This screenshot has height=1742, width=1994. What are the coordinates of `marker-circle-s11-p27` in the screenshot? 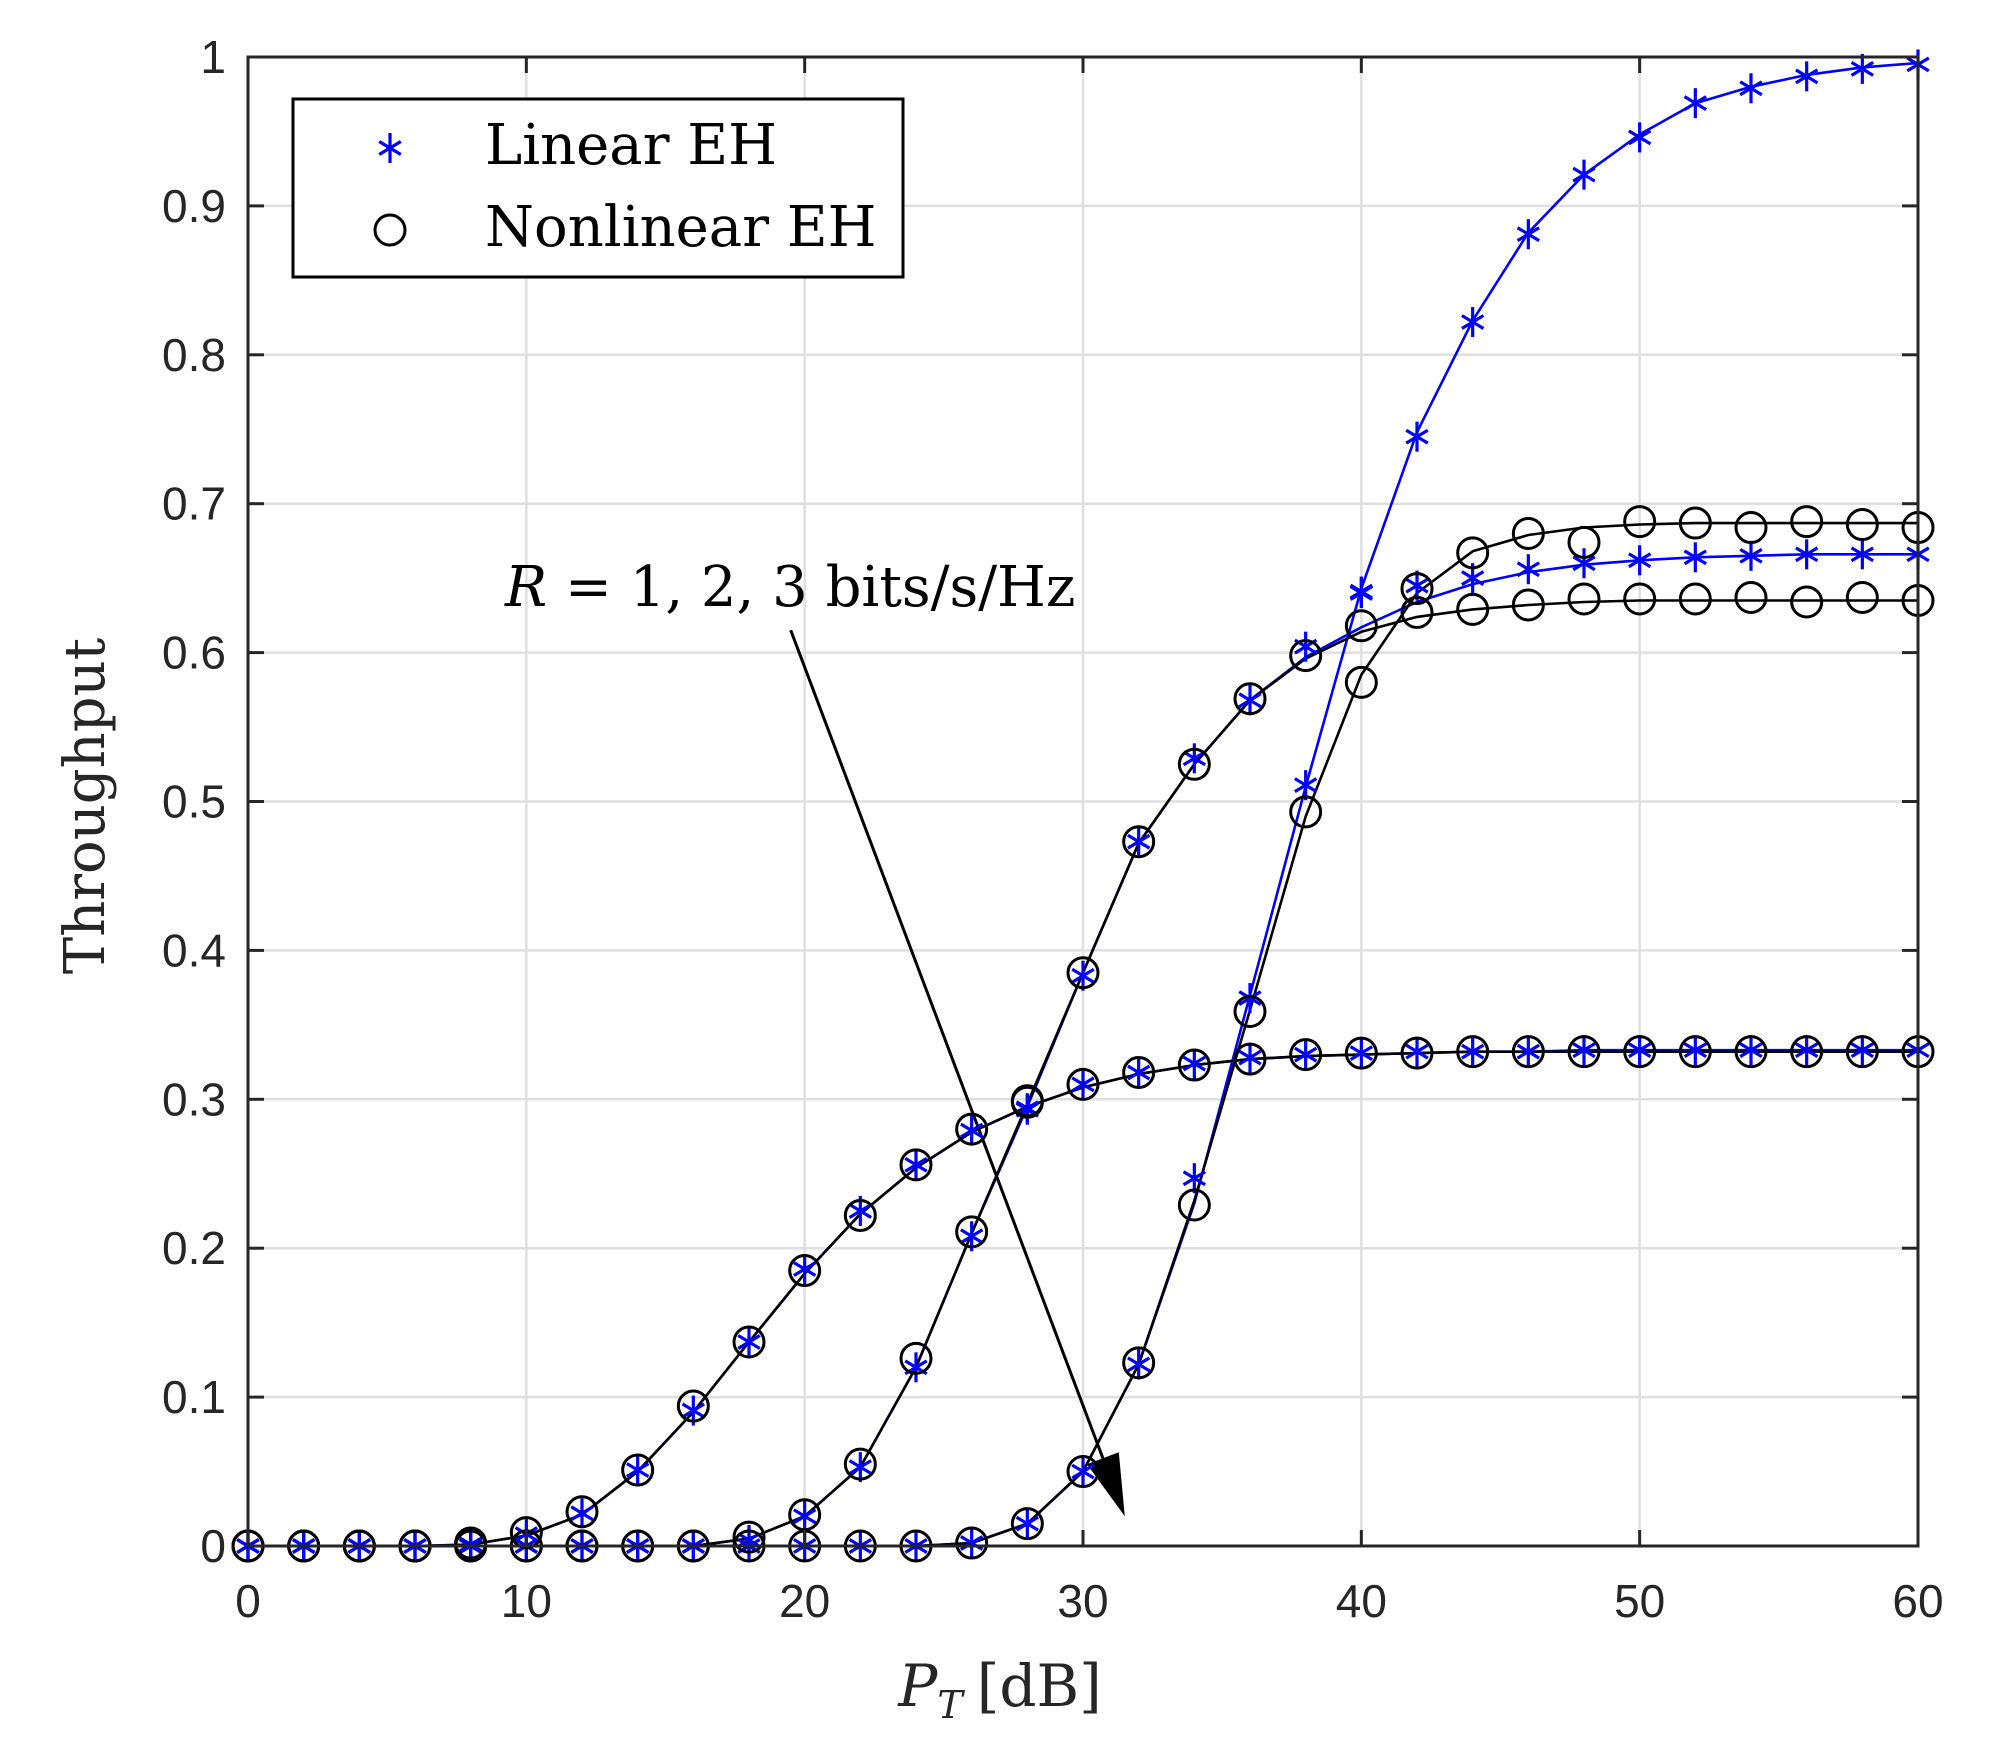 It's located at (1751, 528).